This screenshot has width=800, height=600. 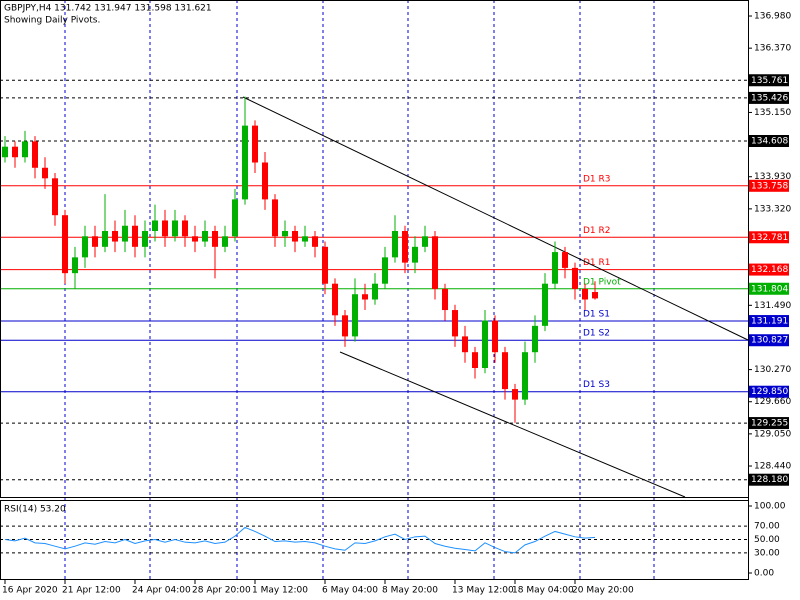 What do you see at coordinates (300, 540) in the screenshot?
I see `rsi-line` at bounding box center [300, 540].